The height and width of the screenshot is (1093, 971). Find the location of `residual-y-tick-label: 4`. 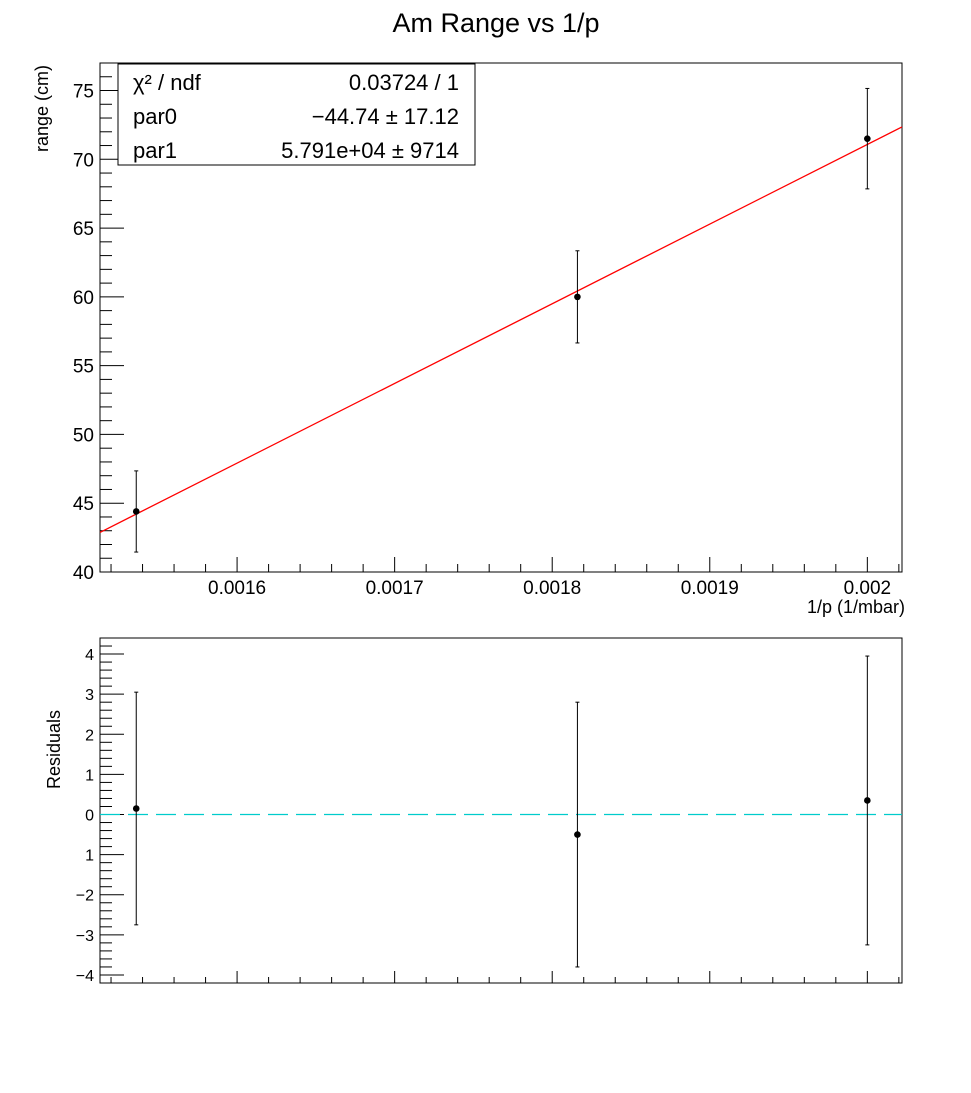

residual-y-tick-label: 4 is located at coordinates (89, 655).